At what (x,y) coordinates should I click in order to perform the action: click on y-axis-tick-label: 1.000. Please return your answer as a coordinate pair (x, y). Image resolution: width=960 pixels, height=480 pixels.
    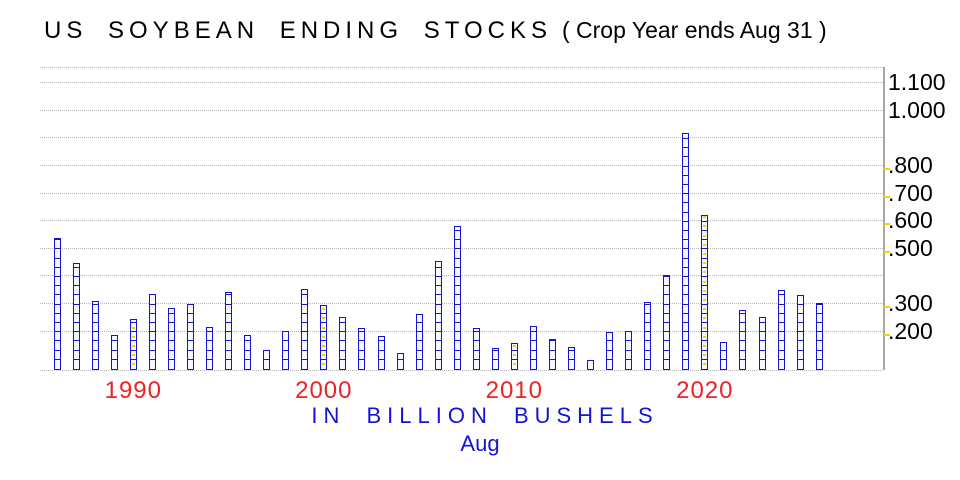
    Looking at the image, I should click on (917, 109).